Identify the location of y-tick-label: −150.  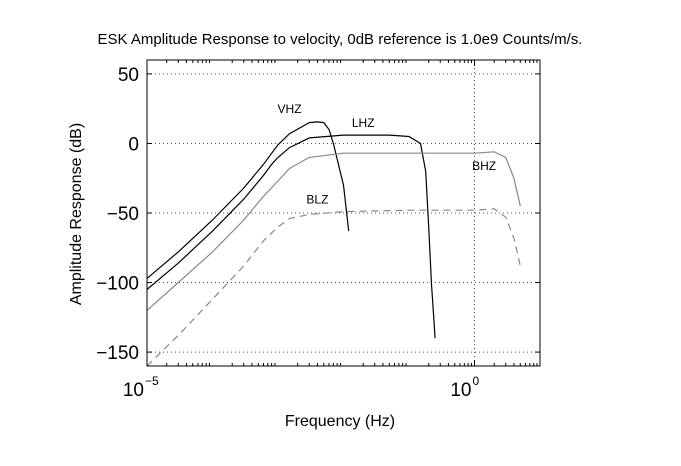
(117, 353).